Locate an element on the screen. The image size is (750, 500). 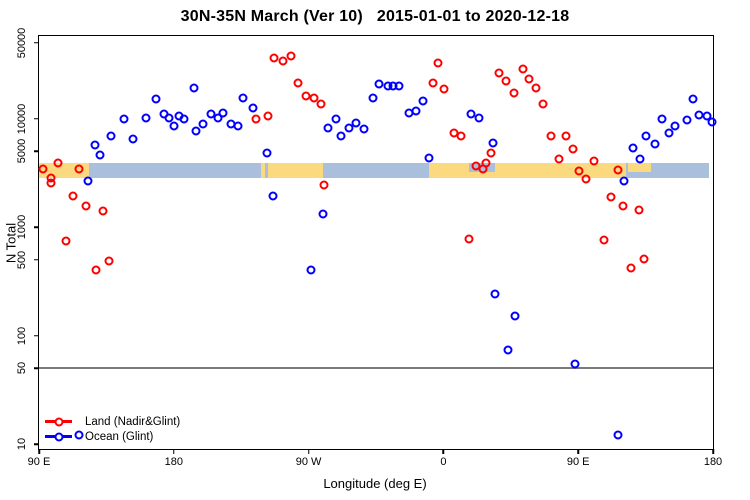
legend-item-ocean: Ocean (Glint) is located at coordinates (112, 436).